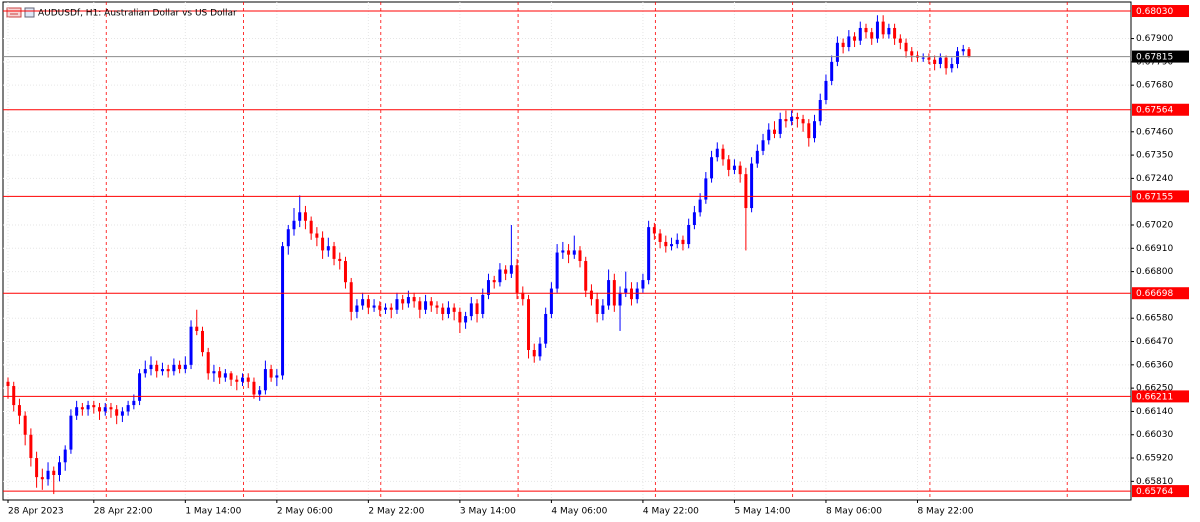  Describe the element at coordinates (1154, 156) in the screenshot. I see `y-tick-label: 0.67350` at that location.